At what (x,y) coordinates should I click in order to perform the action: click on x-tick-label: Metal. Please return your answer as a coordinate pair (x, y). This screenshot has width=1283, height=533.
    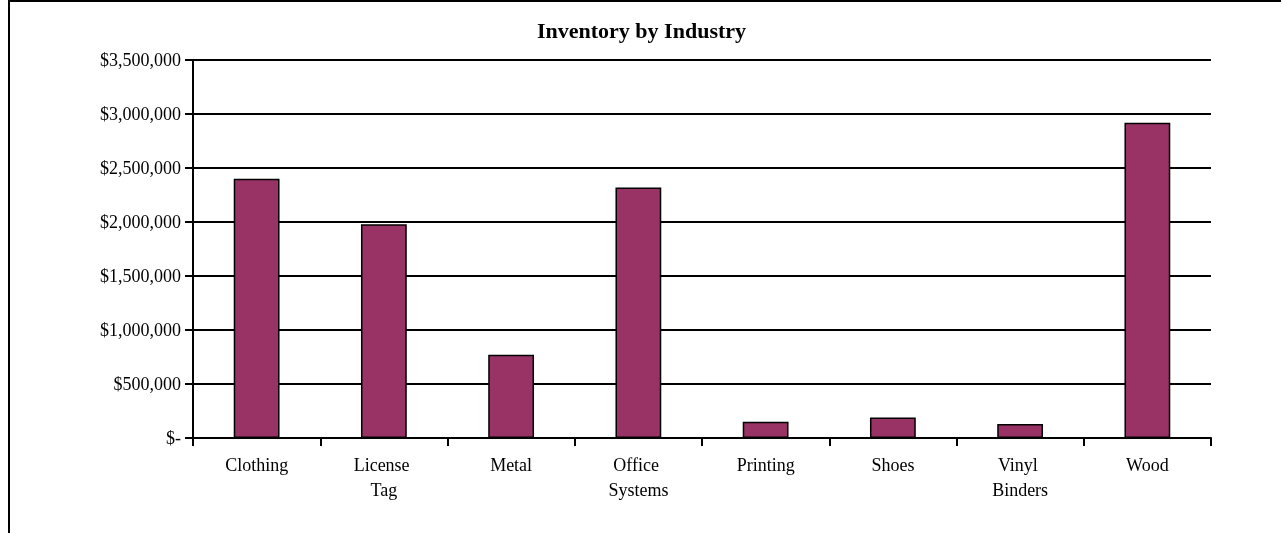
    Looking at the image, I should click on (511, 464).